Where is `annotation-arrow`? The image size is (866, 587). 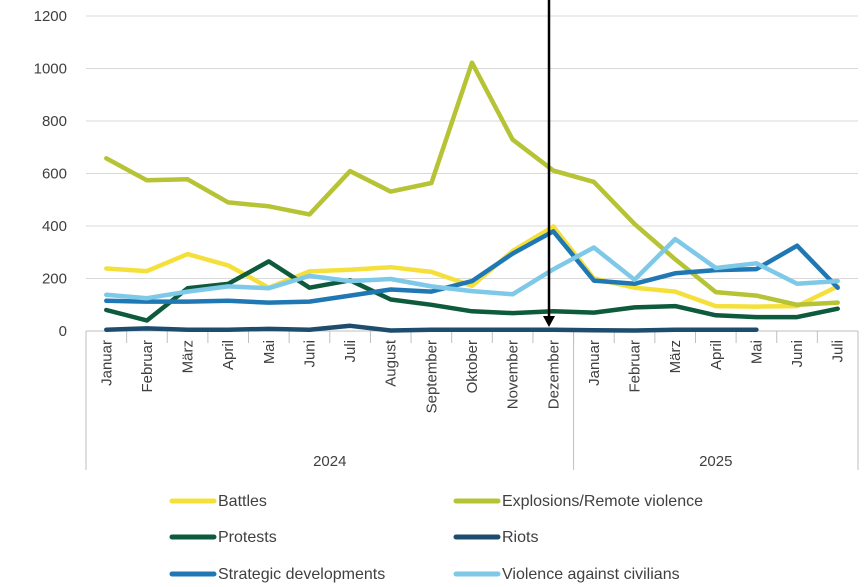 annotation-arrow is located at coordinates (549, 163).